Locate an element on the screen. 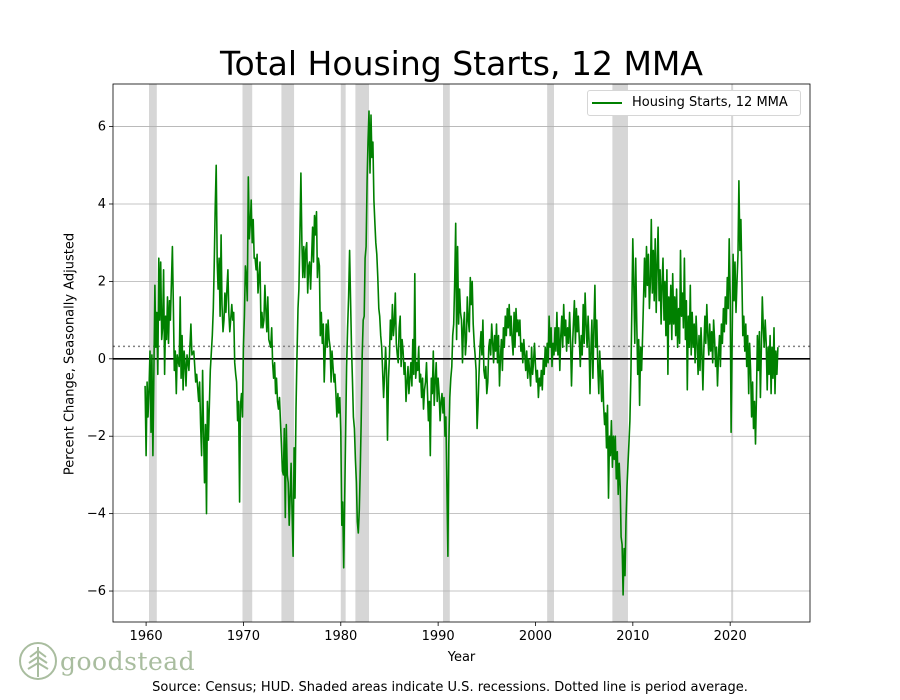 The height and width of the screenshot is (700, 900). legend: Housing Starts, 12 MMA is located at coordinates (694, 103).